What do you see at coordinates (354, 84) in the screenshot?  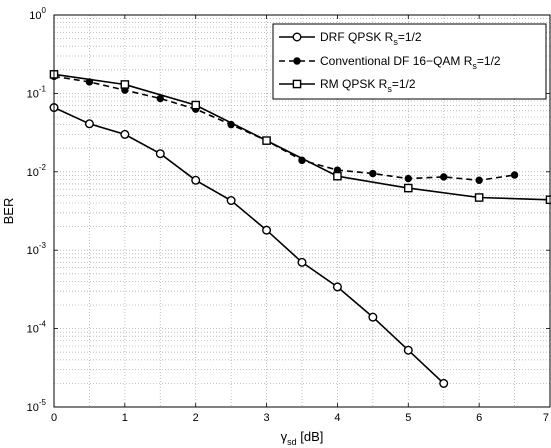 I see `legend-label-part: RM QPSK R` at bounding box center [354, 84].